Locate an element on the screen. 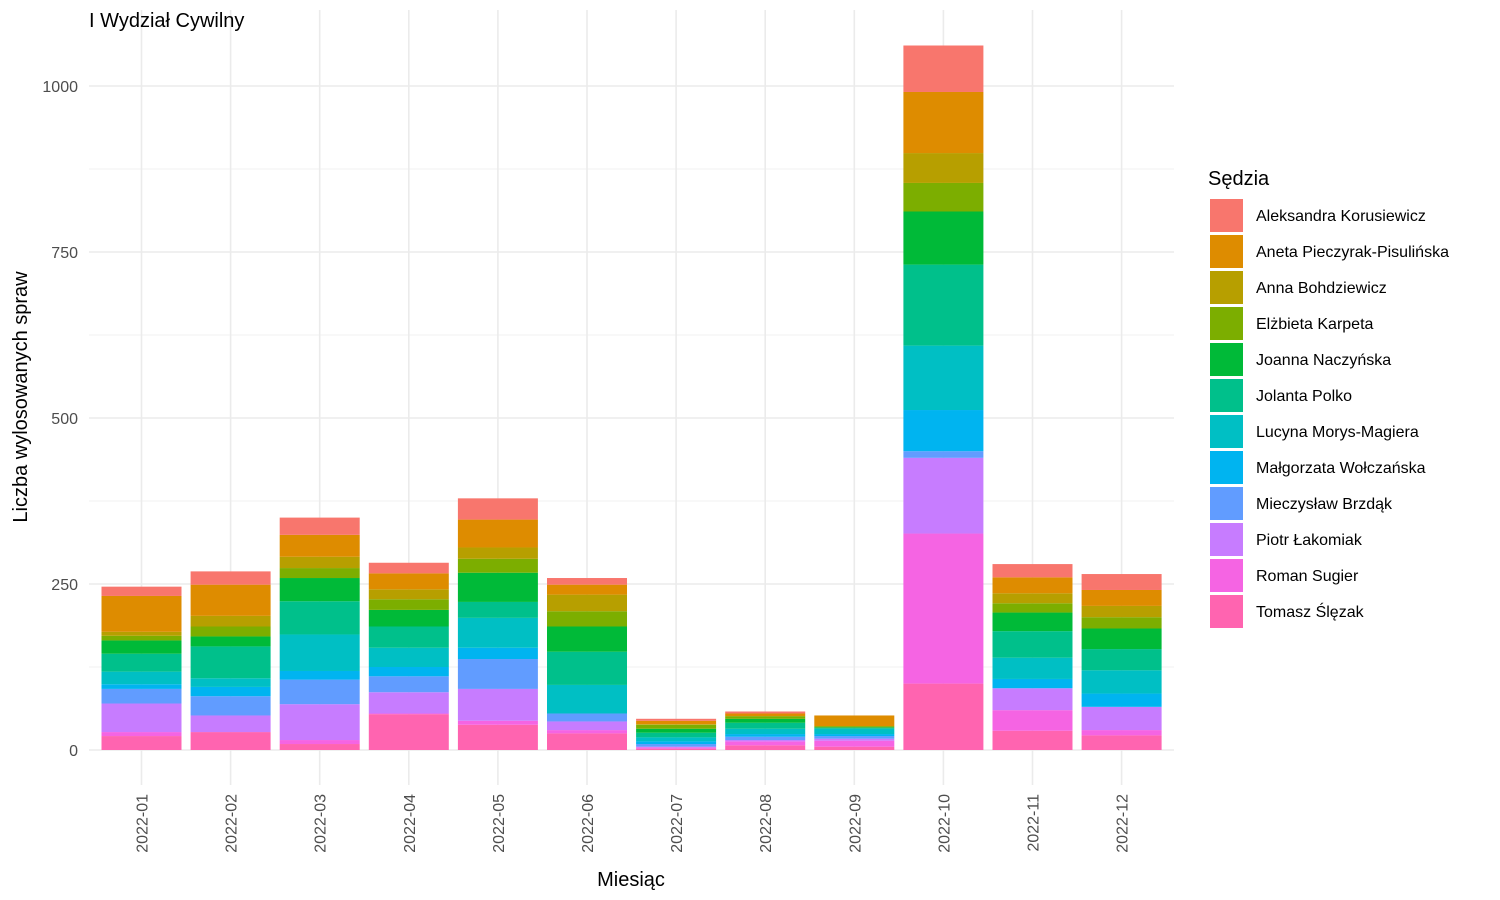 This screenshot has width=1500, height=900. x-tick-label: 2022-02 is located at coordinates (232, 823).